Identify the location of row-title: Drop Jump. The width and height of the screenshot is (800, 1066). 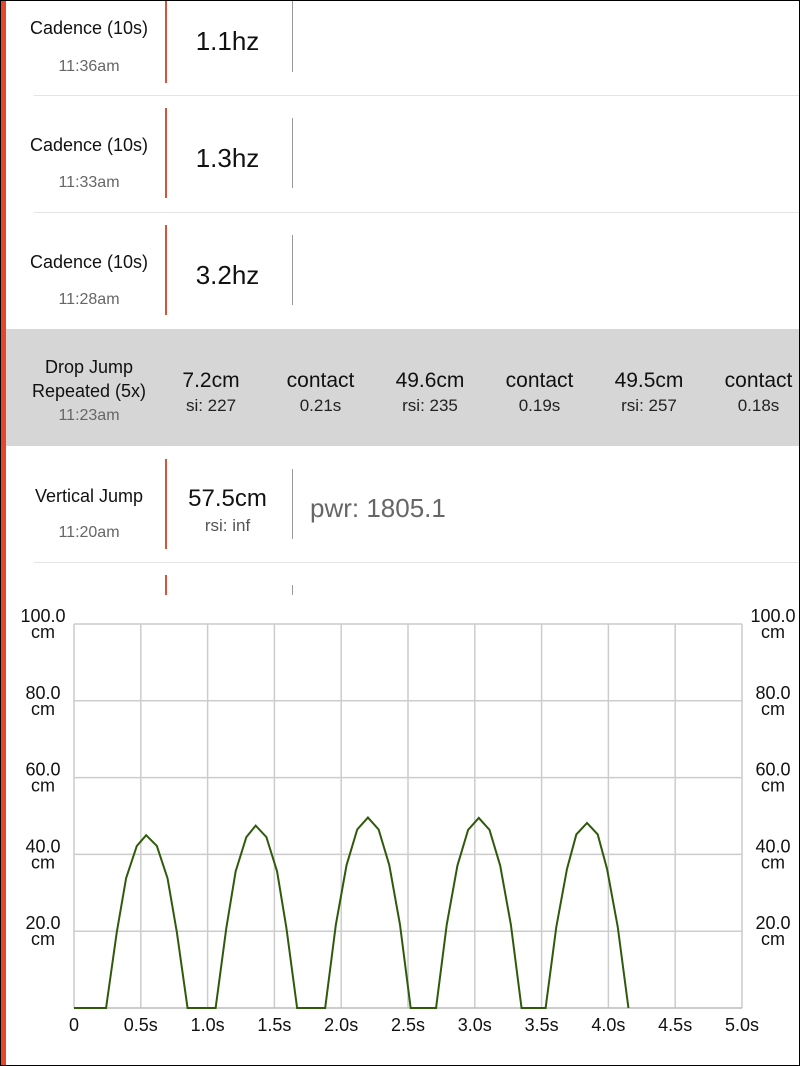
(89, 367).